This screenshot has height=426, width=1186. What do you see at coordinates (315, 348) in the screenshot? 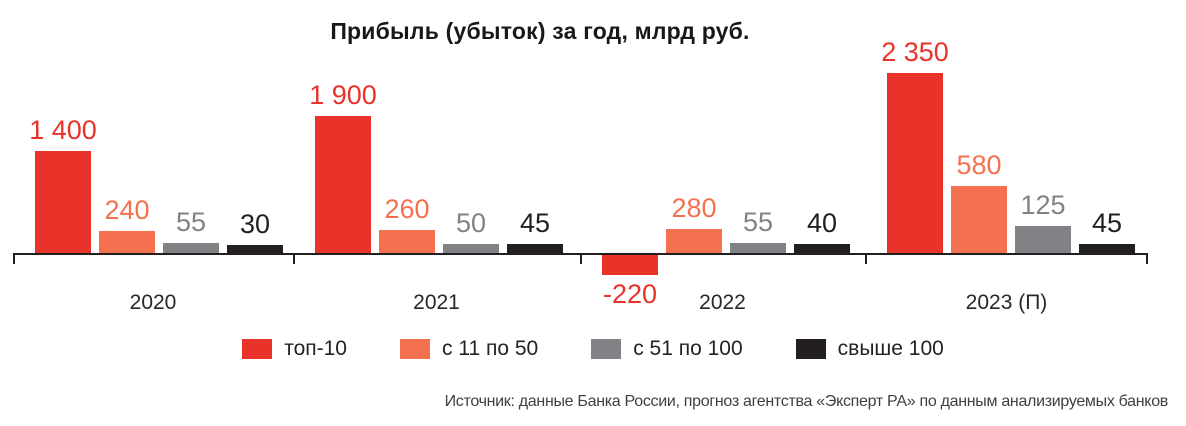
I see `legend-label-1: топ-10` at bounding box center [315, 348].